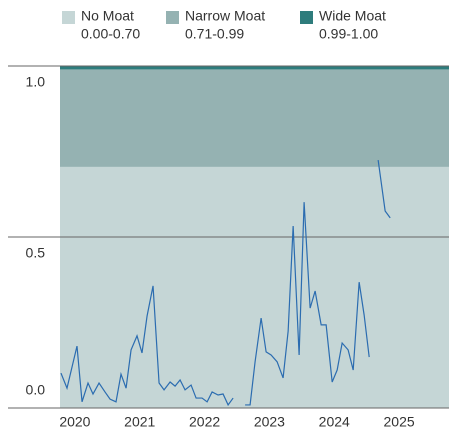 This screenshot has width=449, height=432. I want to click on x-tick-label: 2022, so click(204, 422).